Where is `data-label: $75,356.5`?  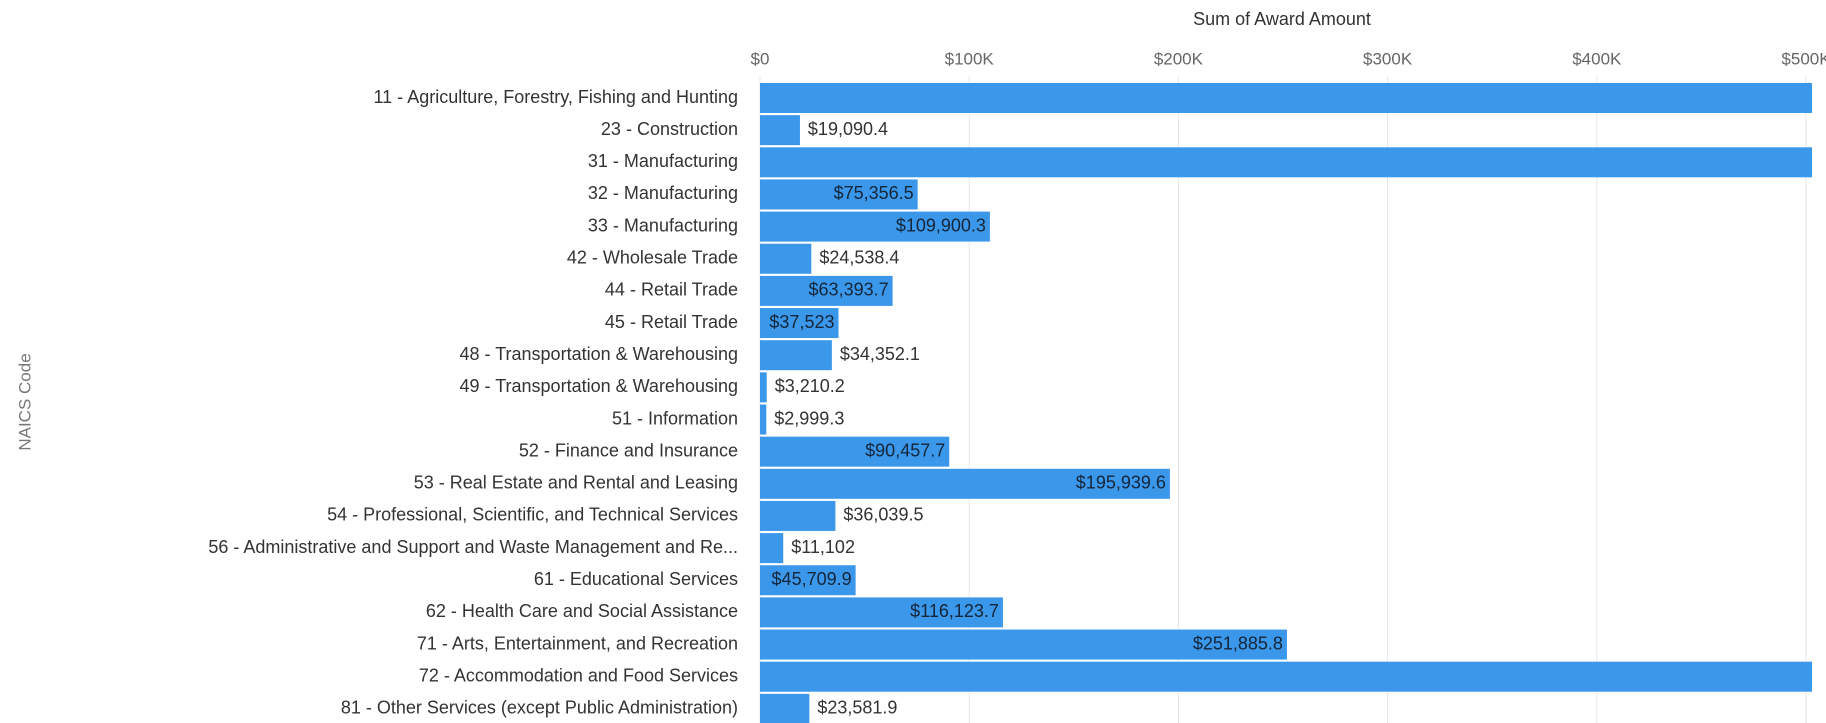
data-label: $75,356.5 is located at coordinates (874, 193).